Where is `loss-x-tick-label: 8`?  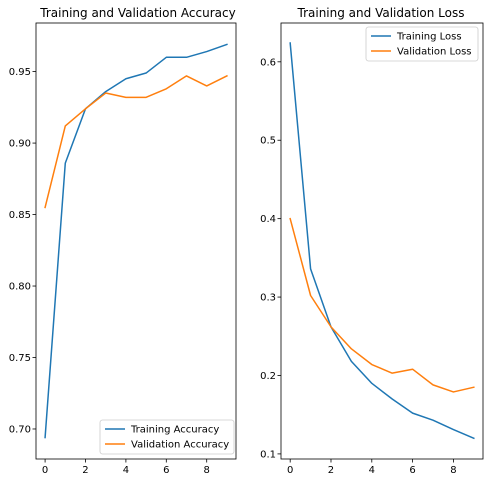
loss-x-tick-label: 8 is located at coordinates (453, 470).